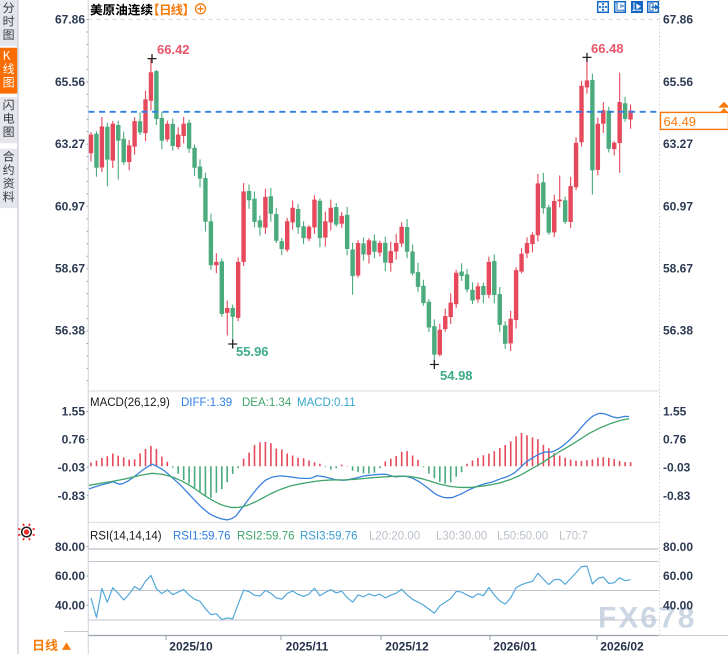  I want to click on svg-text: FX678, so click(647, 618).